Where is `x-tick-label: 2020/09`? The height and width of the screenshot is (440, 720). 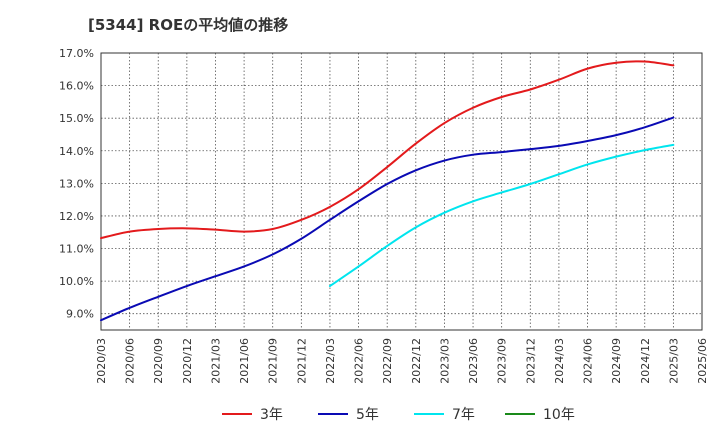
x-tick-label: 2020/09 is located at coordinates (158, 361).